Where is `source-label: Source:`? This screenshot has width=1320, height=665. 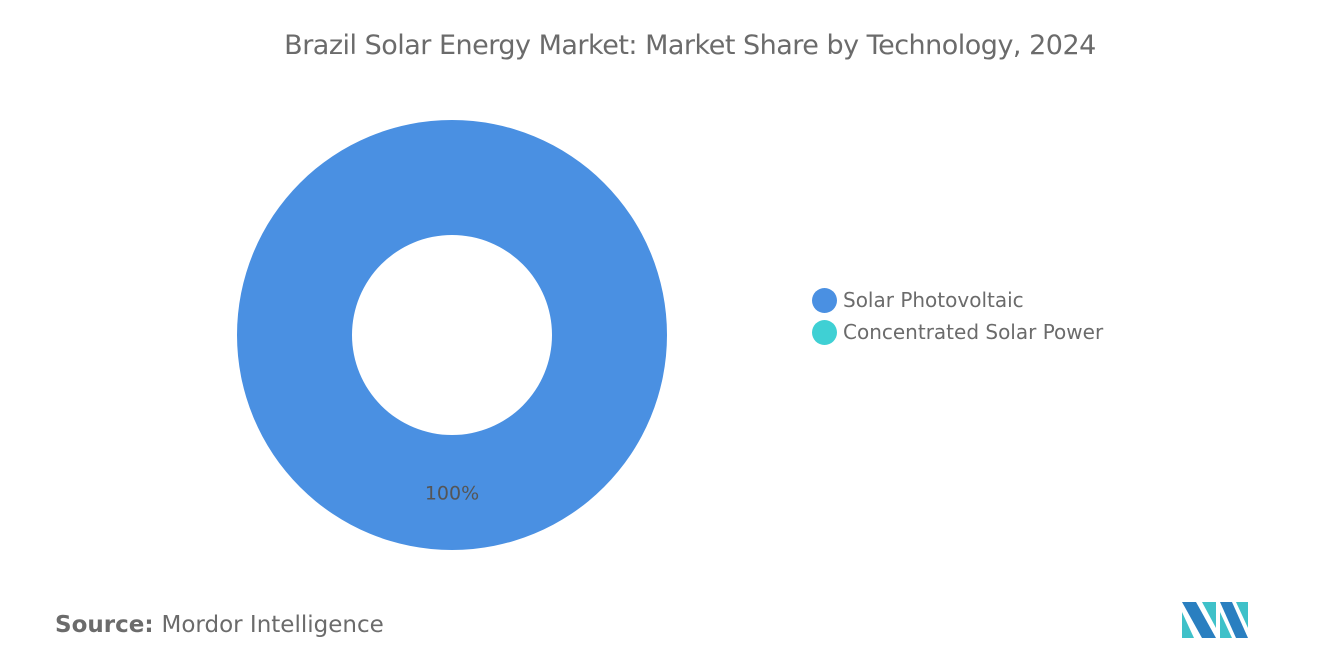
source-label: Source: is located at coordinates (104, 625).